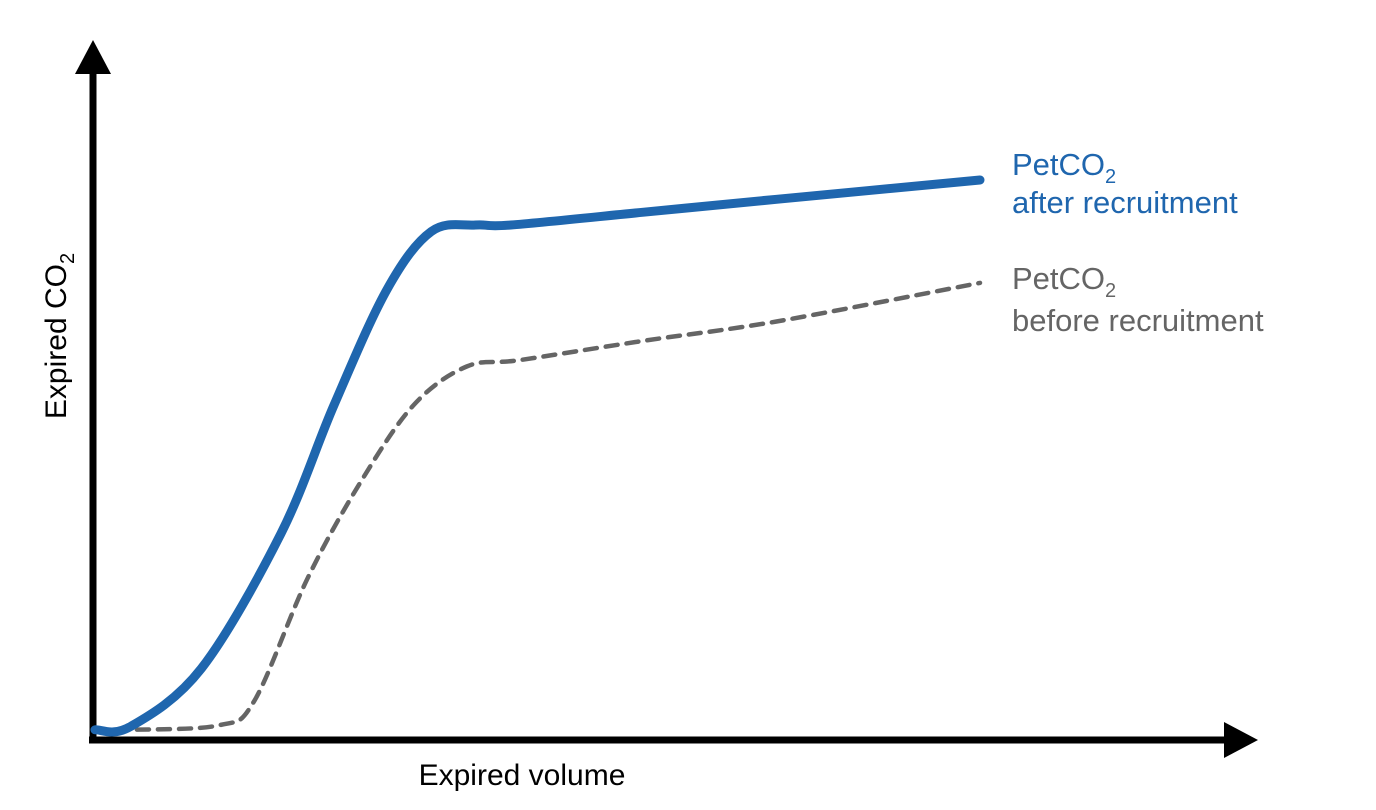 This screenshot has height=810, width=1376. What do you see at coordinates (1058, 164) in the screenshot?
I see `legend-after-main: PetCO` at bounding box center [1058, 164].